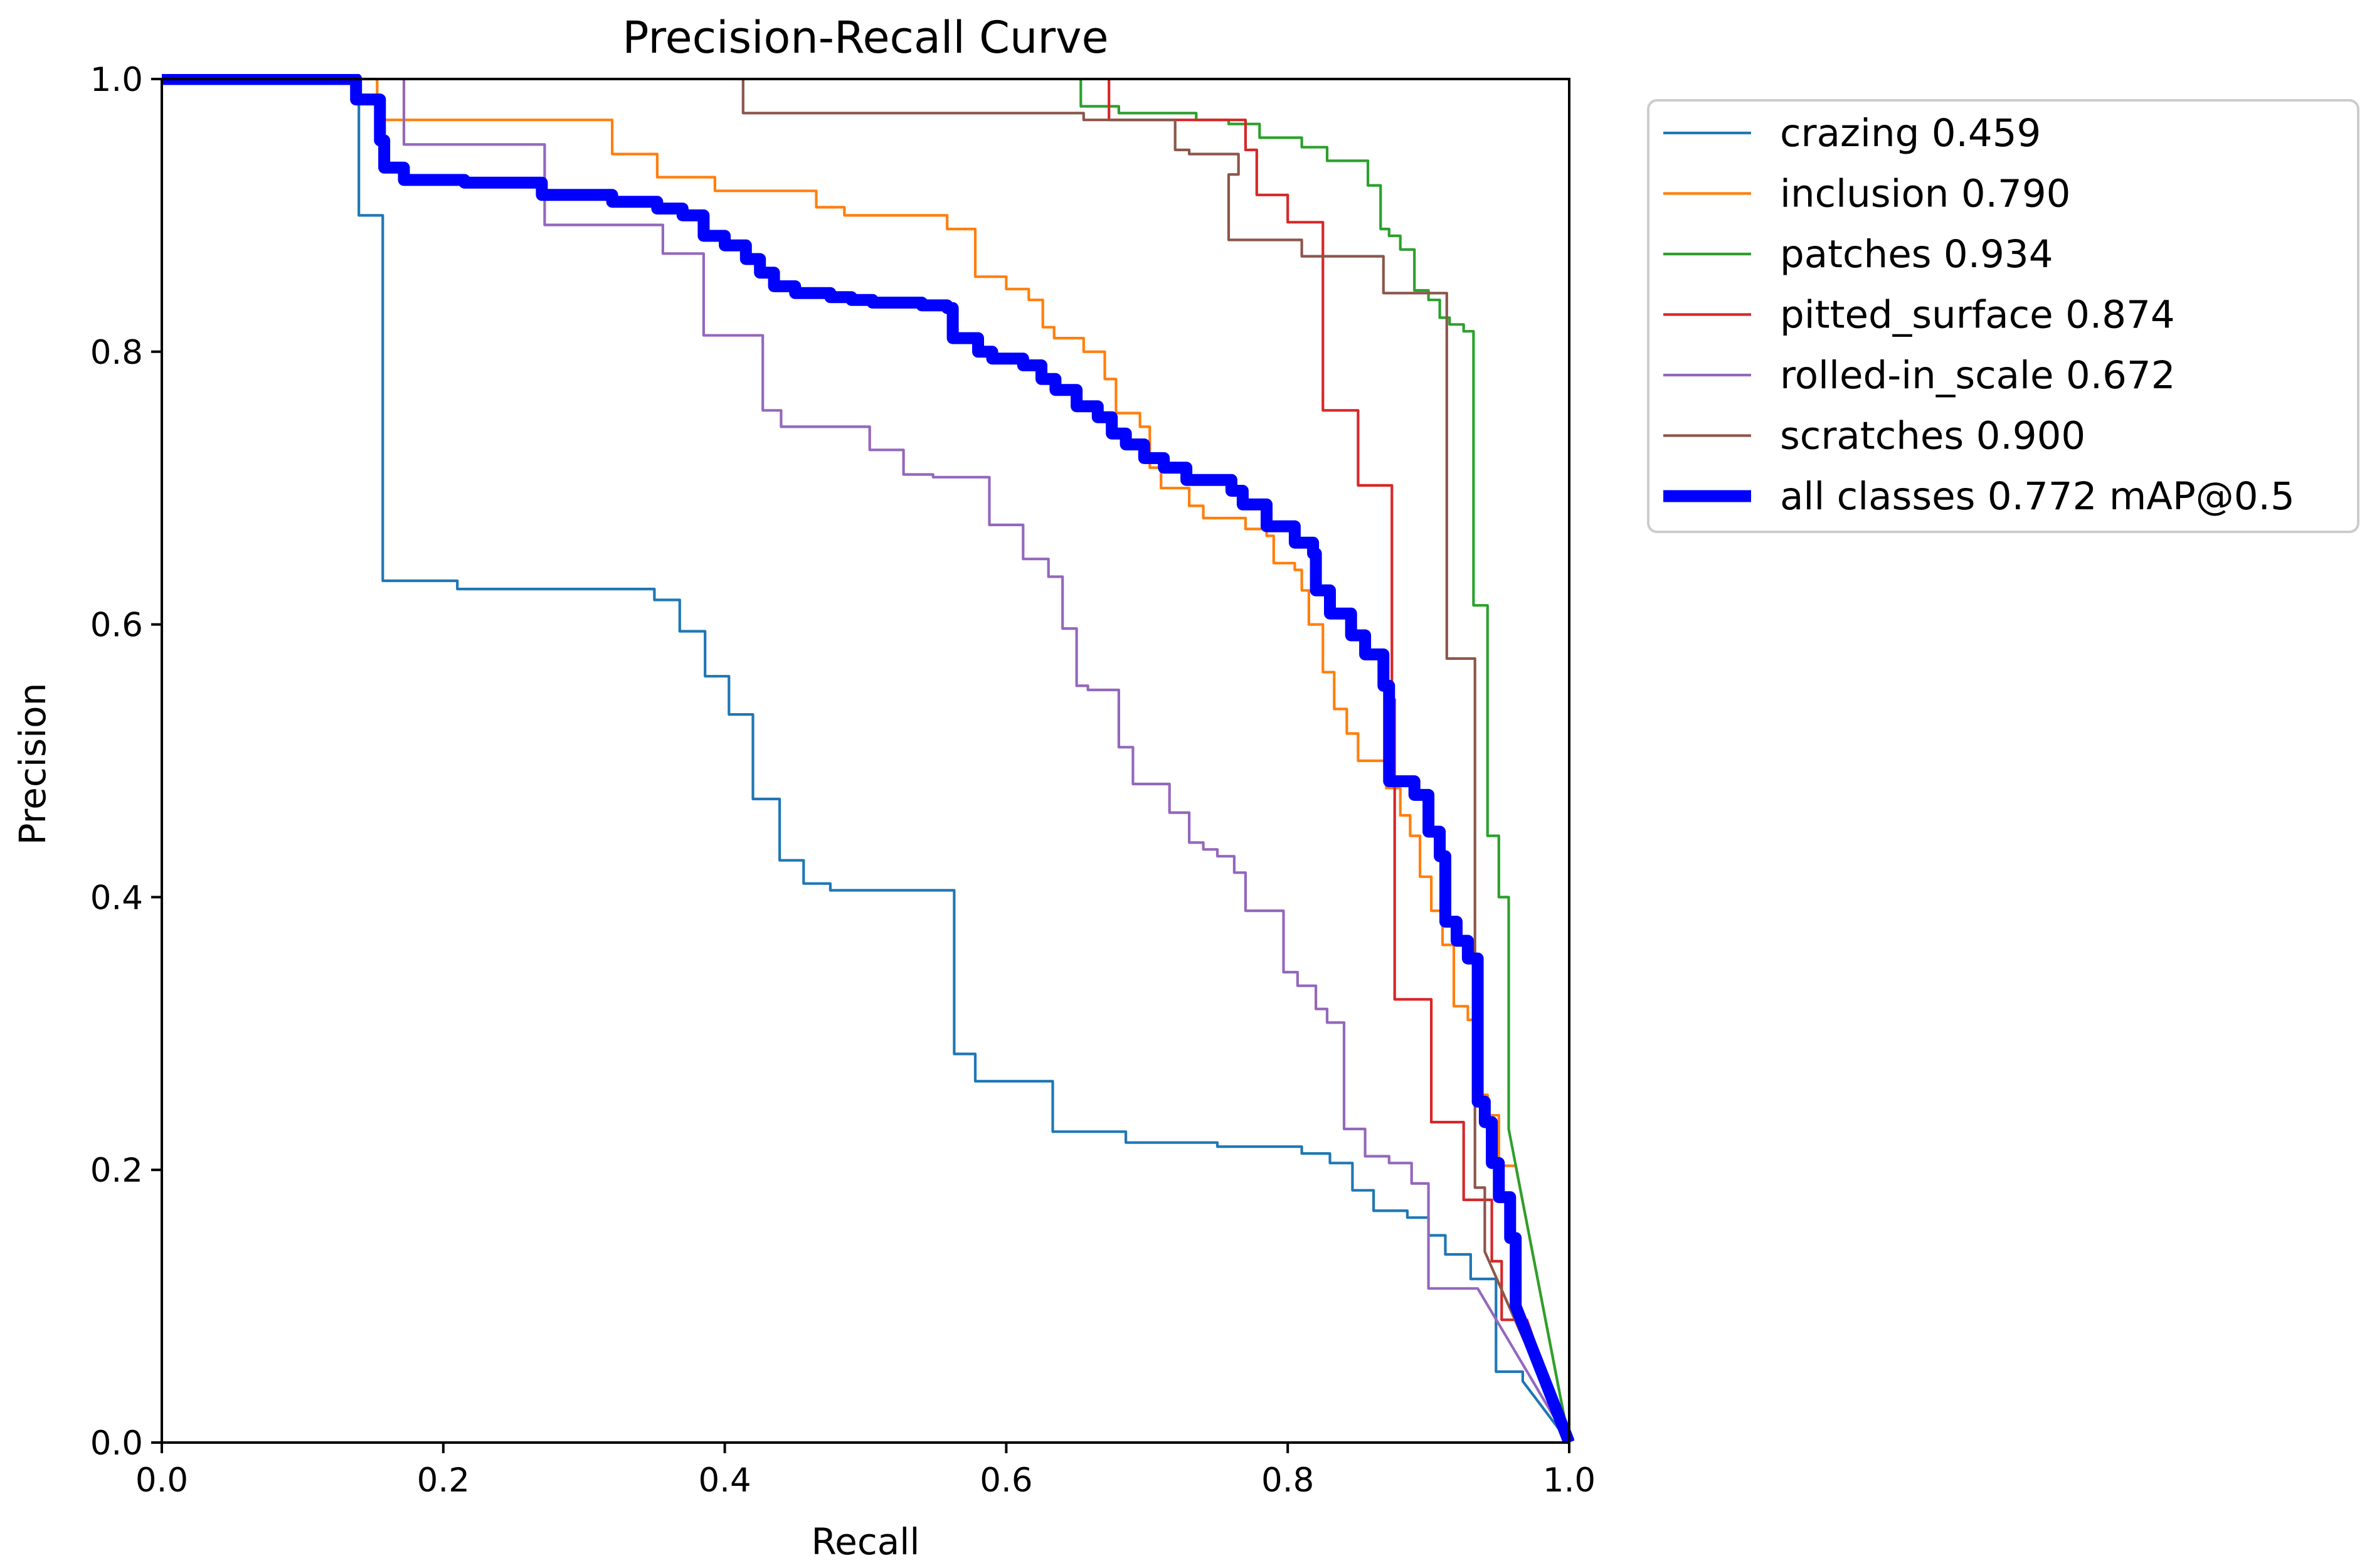 This screenshot has width=2372, height=1568. Describe the element at coordinates (116, 80) in the screenshot. I see `y-tick-label: 1.0` at that location.